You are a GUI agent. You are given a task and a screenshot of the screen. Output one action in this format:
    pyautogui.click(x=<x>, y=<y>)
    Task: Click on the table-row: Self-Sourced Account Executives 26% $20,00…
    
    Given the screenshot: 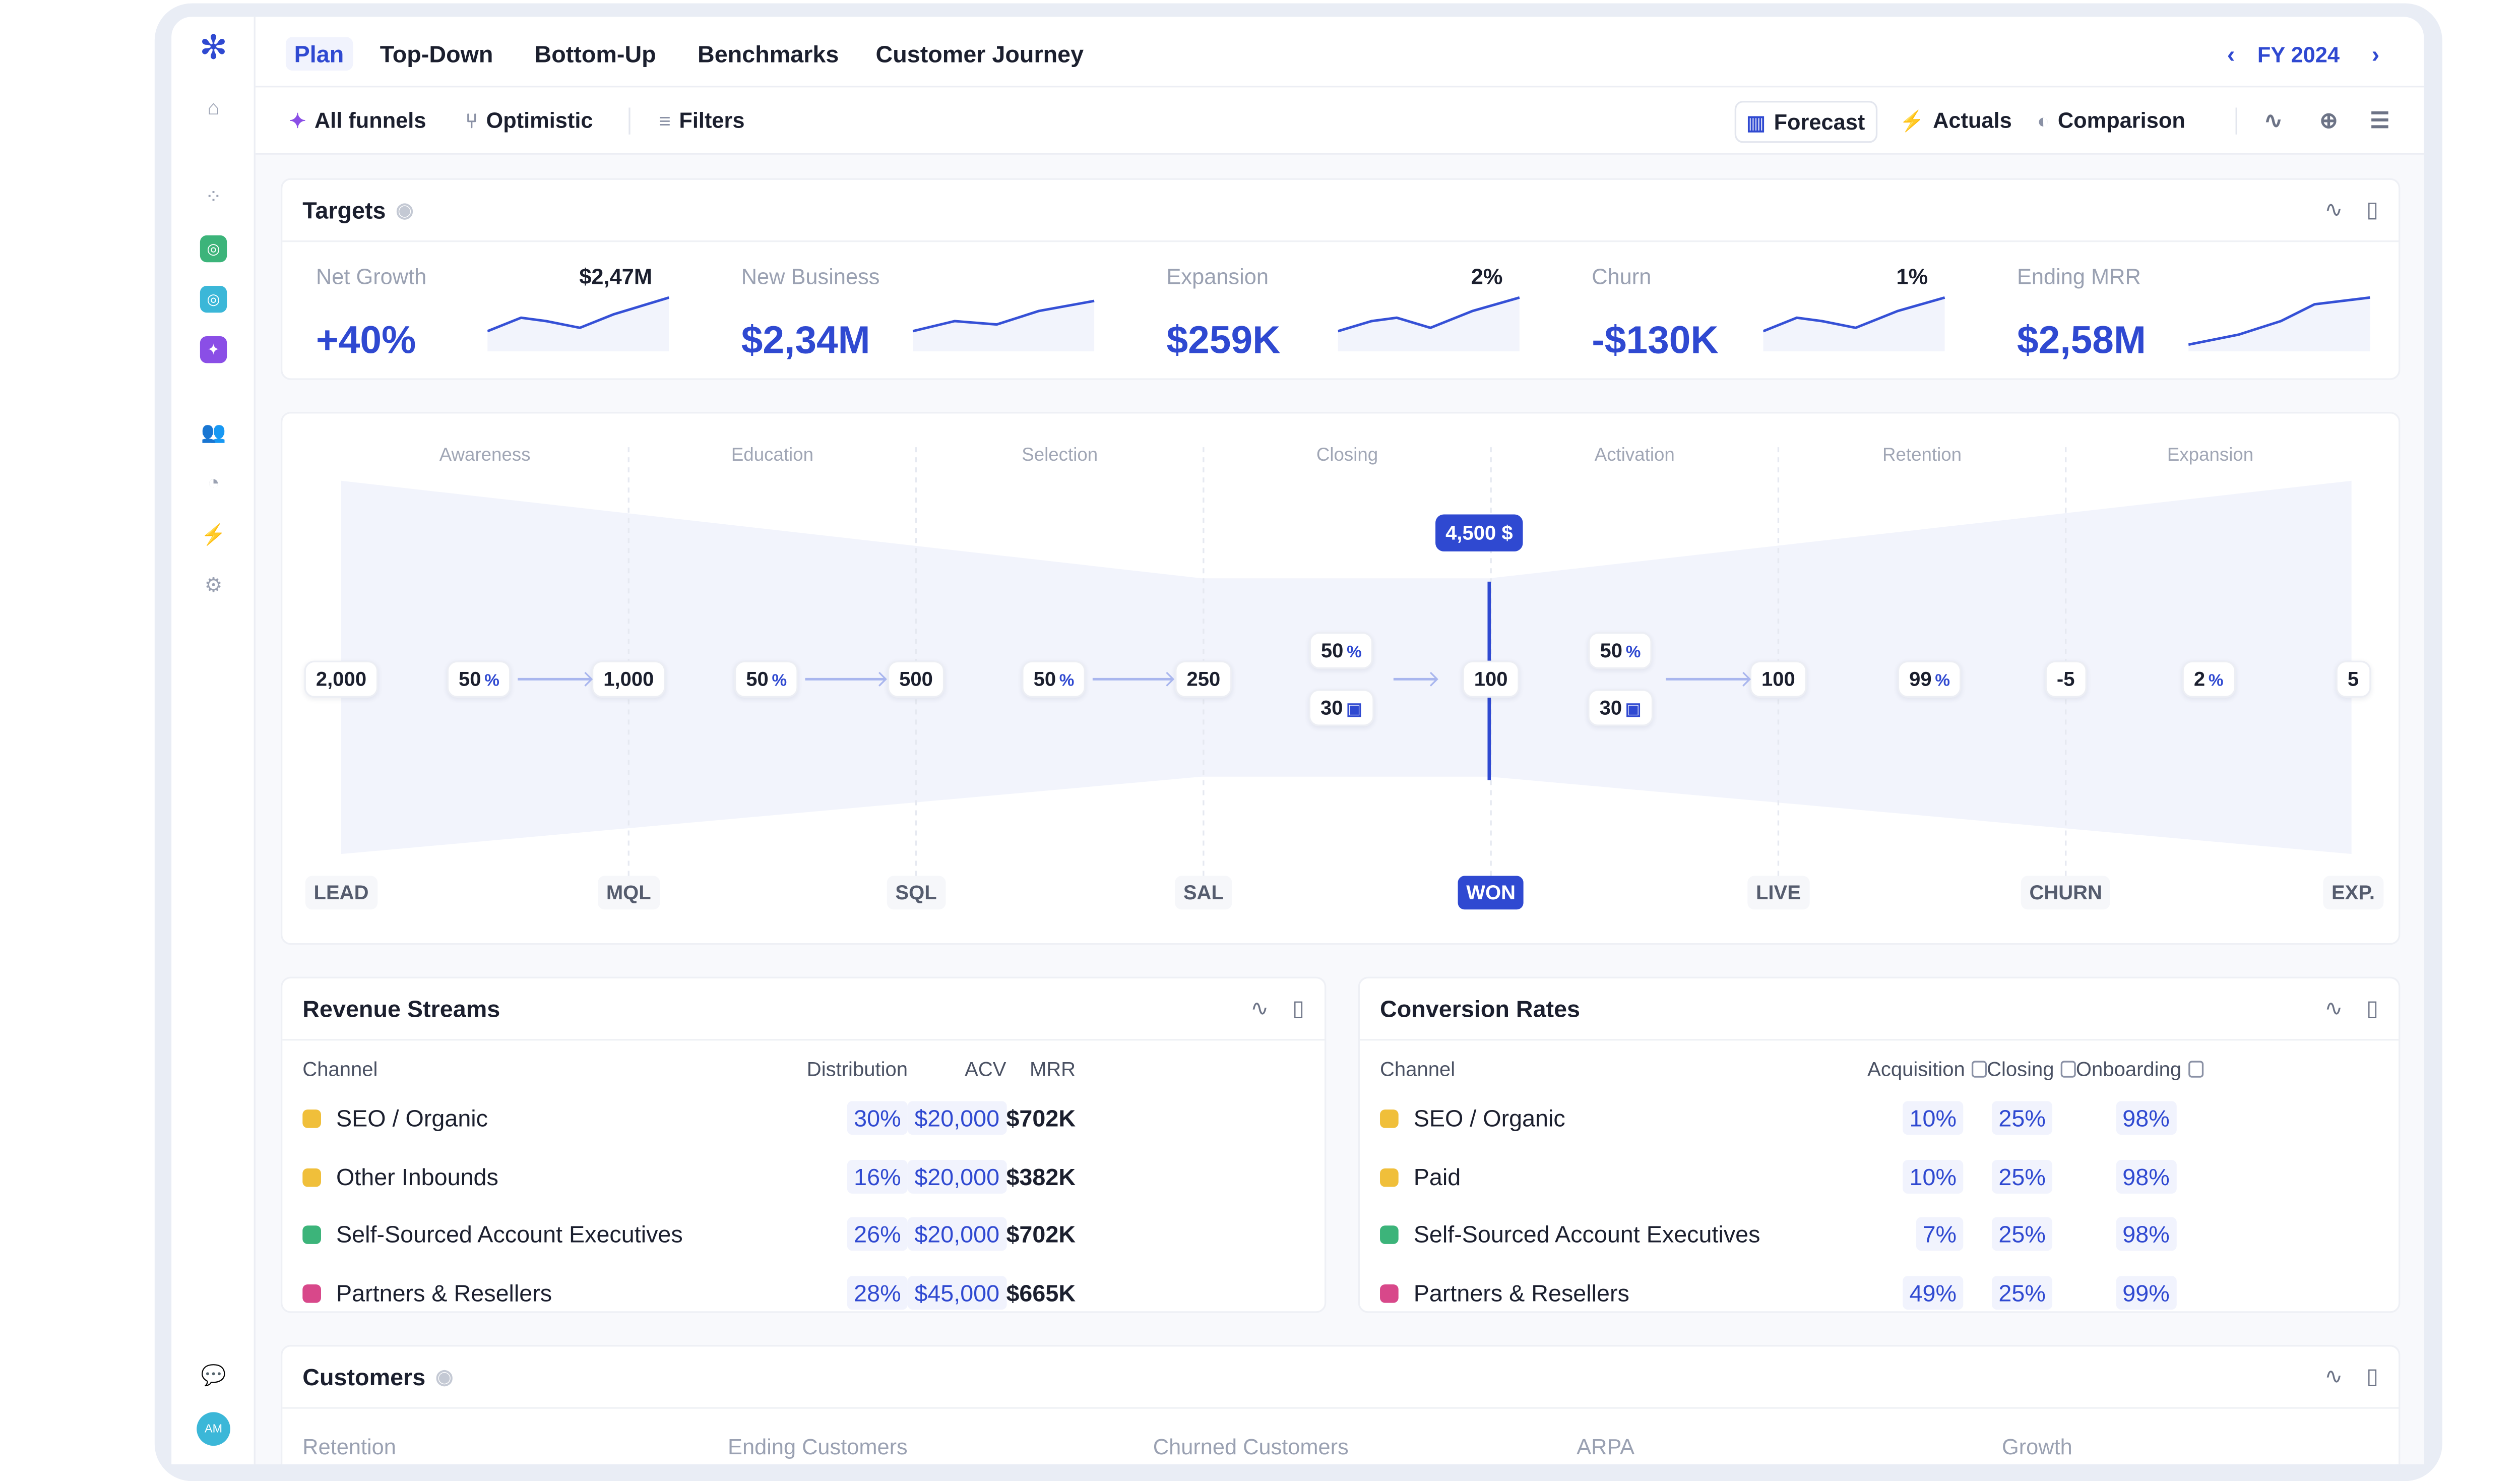 What is the action you would take?
    pyautogui.click(x=689, y=1234)
    